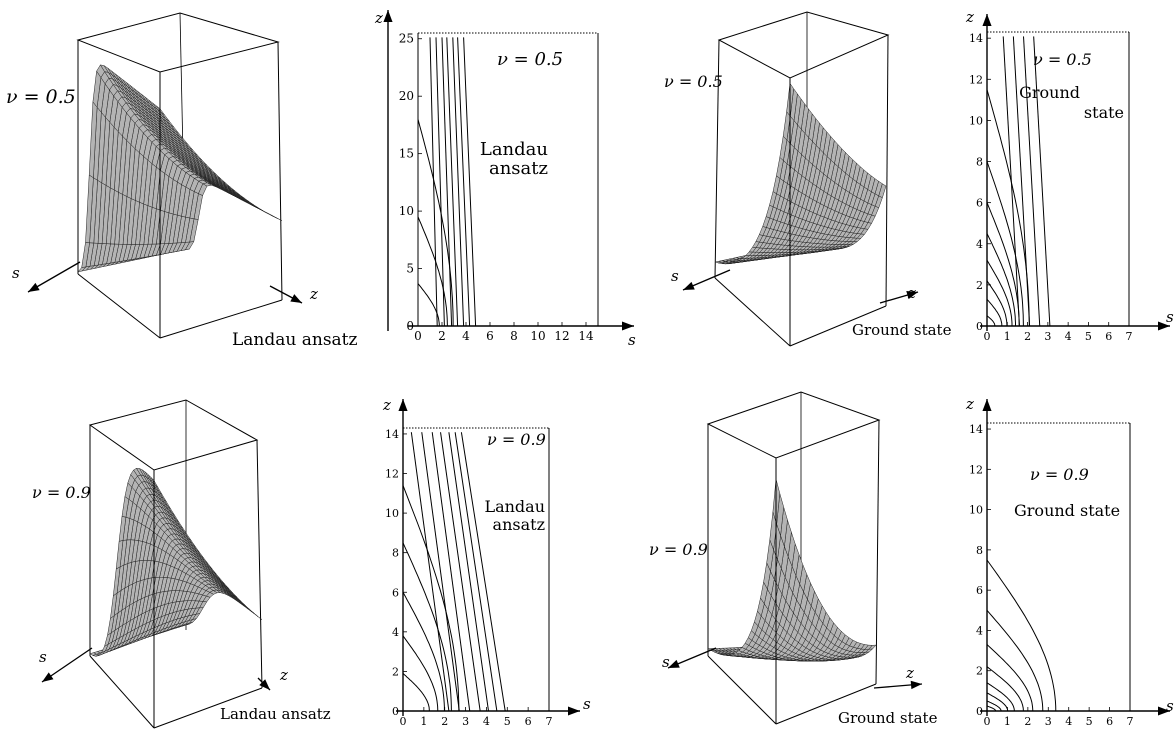 The height and width of the screenshot is (737, 1176). Describe the element at coordinates (1049, 92) in the screenshot. I see `caption-line: Ground` at that location.